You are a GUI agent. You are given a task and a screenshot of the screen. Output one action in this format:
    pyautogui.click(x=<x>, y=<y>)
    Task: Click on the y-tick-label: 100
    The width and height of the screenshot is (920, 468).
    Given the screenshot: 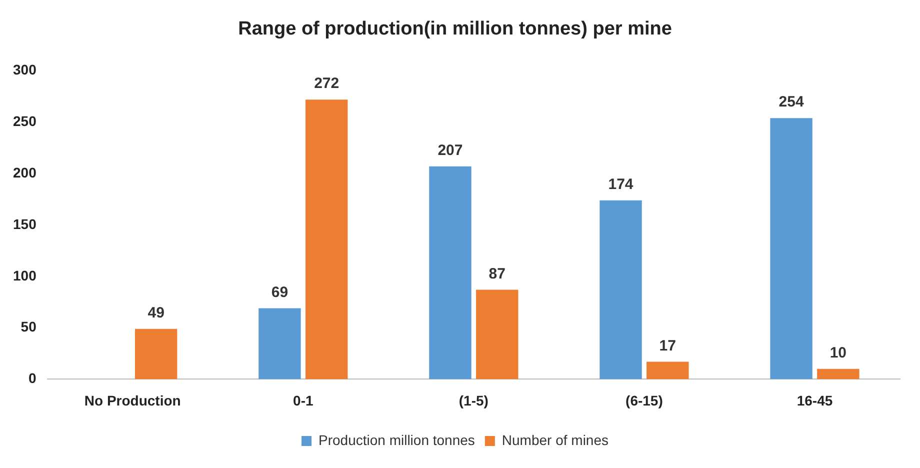 What is the action you would take?
    pyautogui.click(x=25, y=275)
    